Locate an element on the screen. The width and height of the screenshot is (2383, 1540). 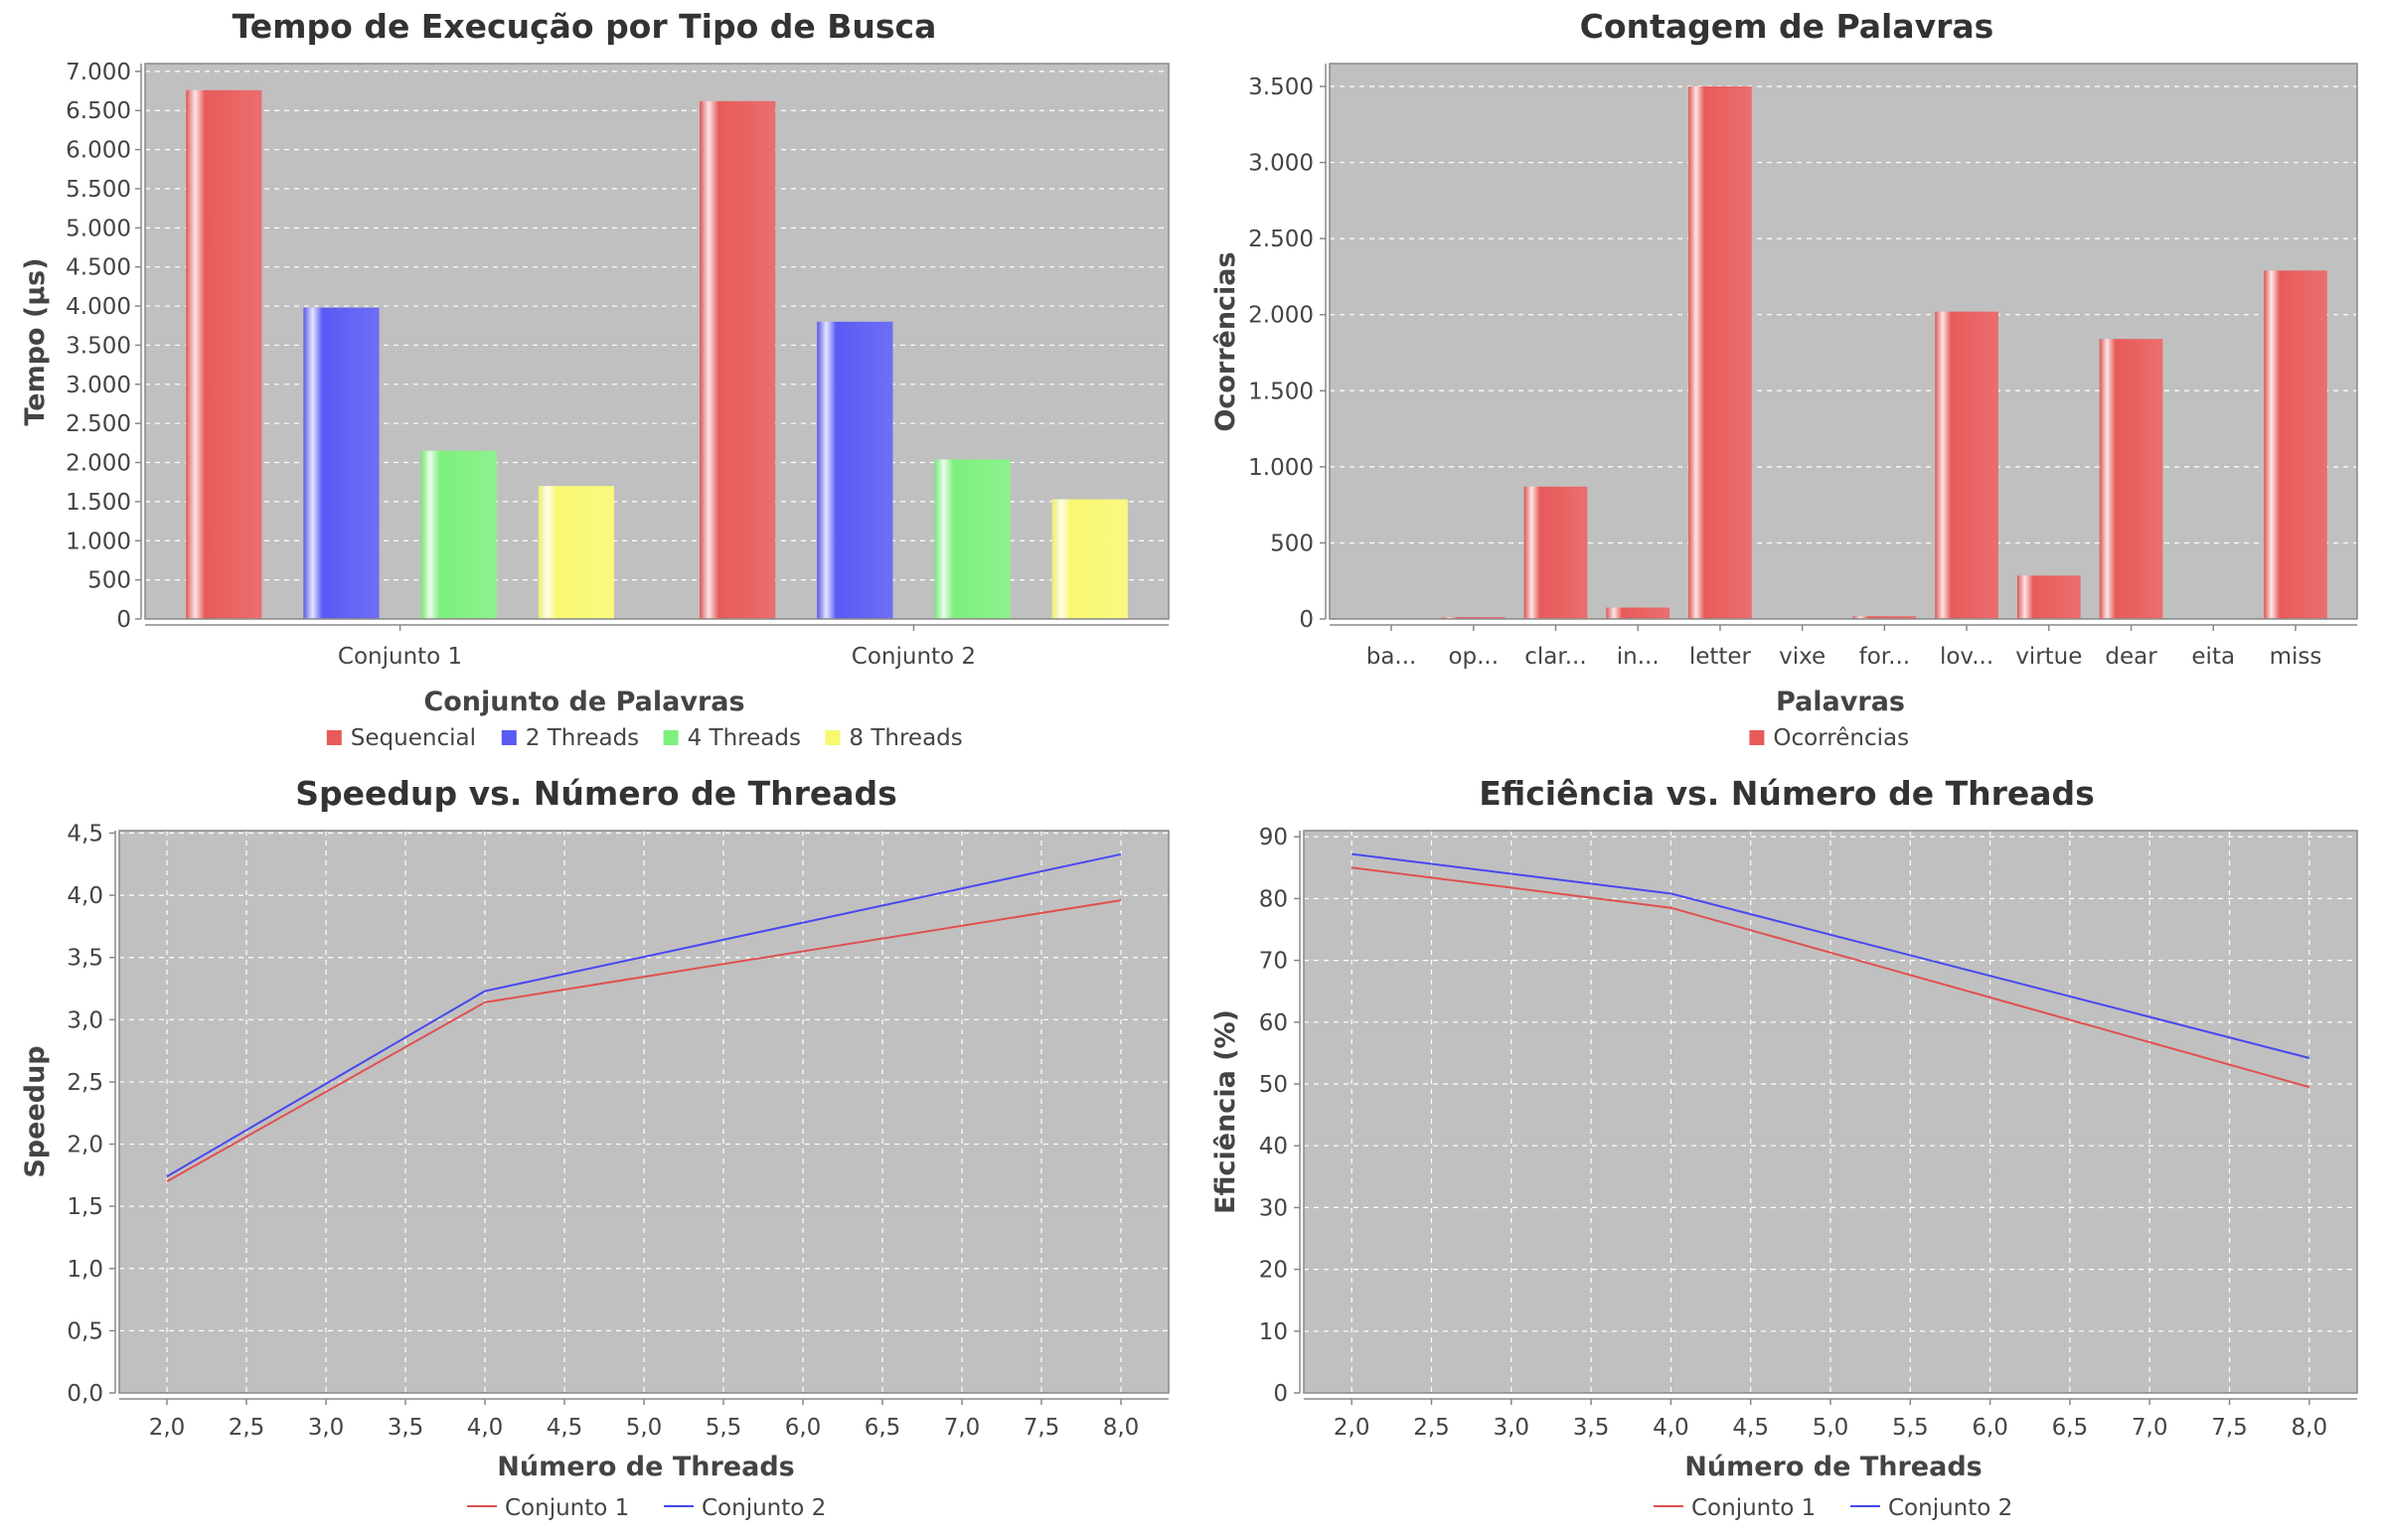
x-tick-label: 6,5 is located at coordinates (2070, 1428).